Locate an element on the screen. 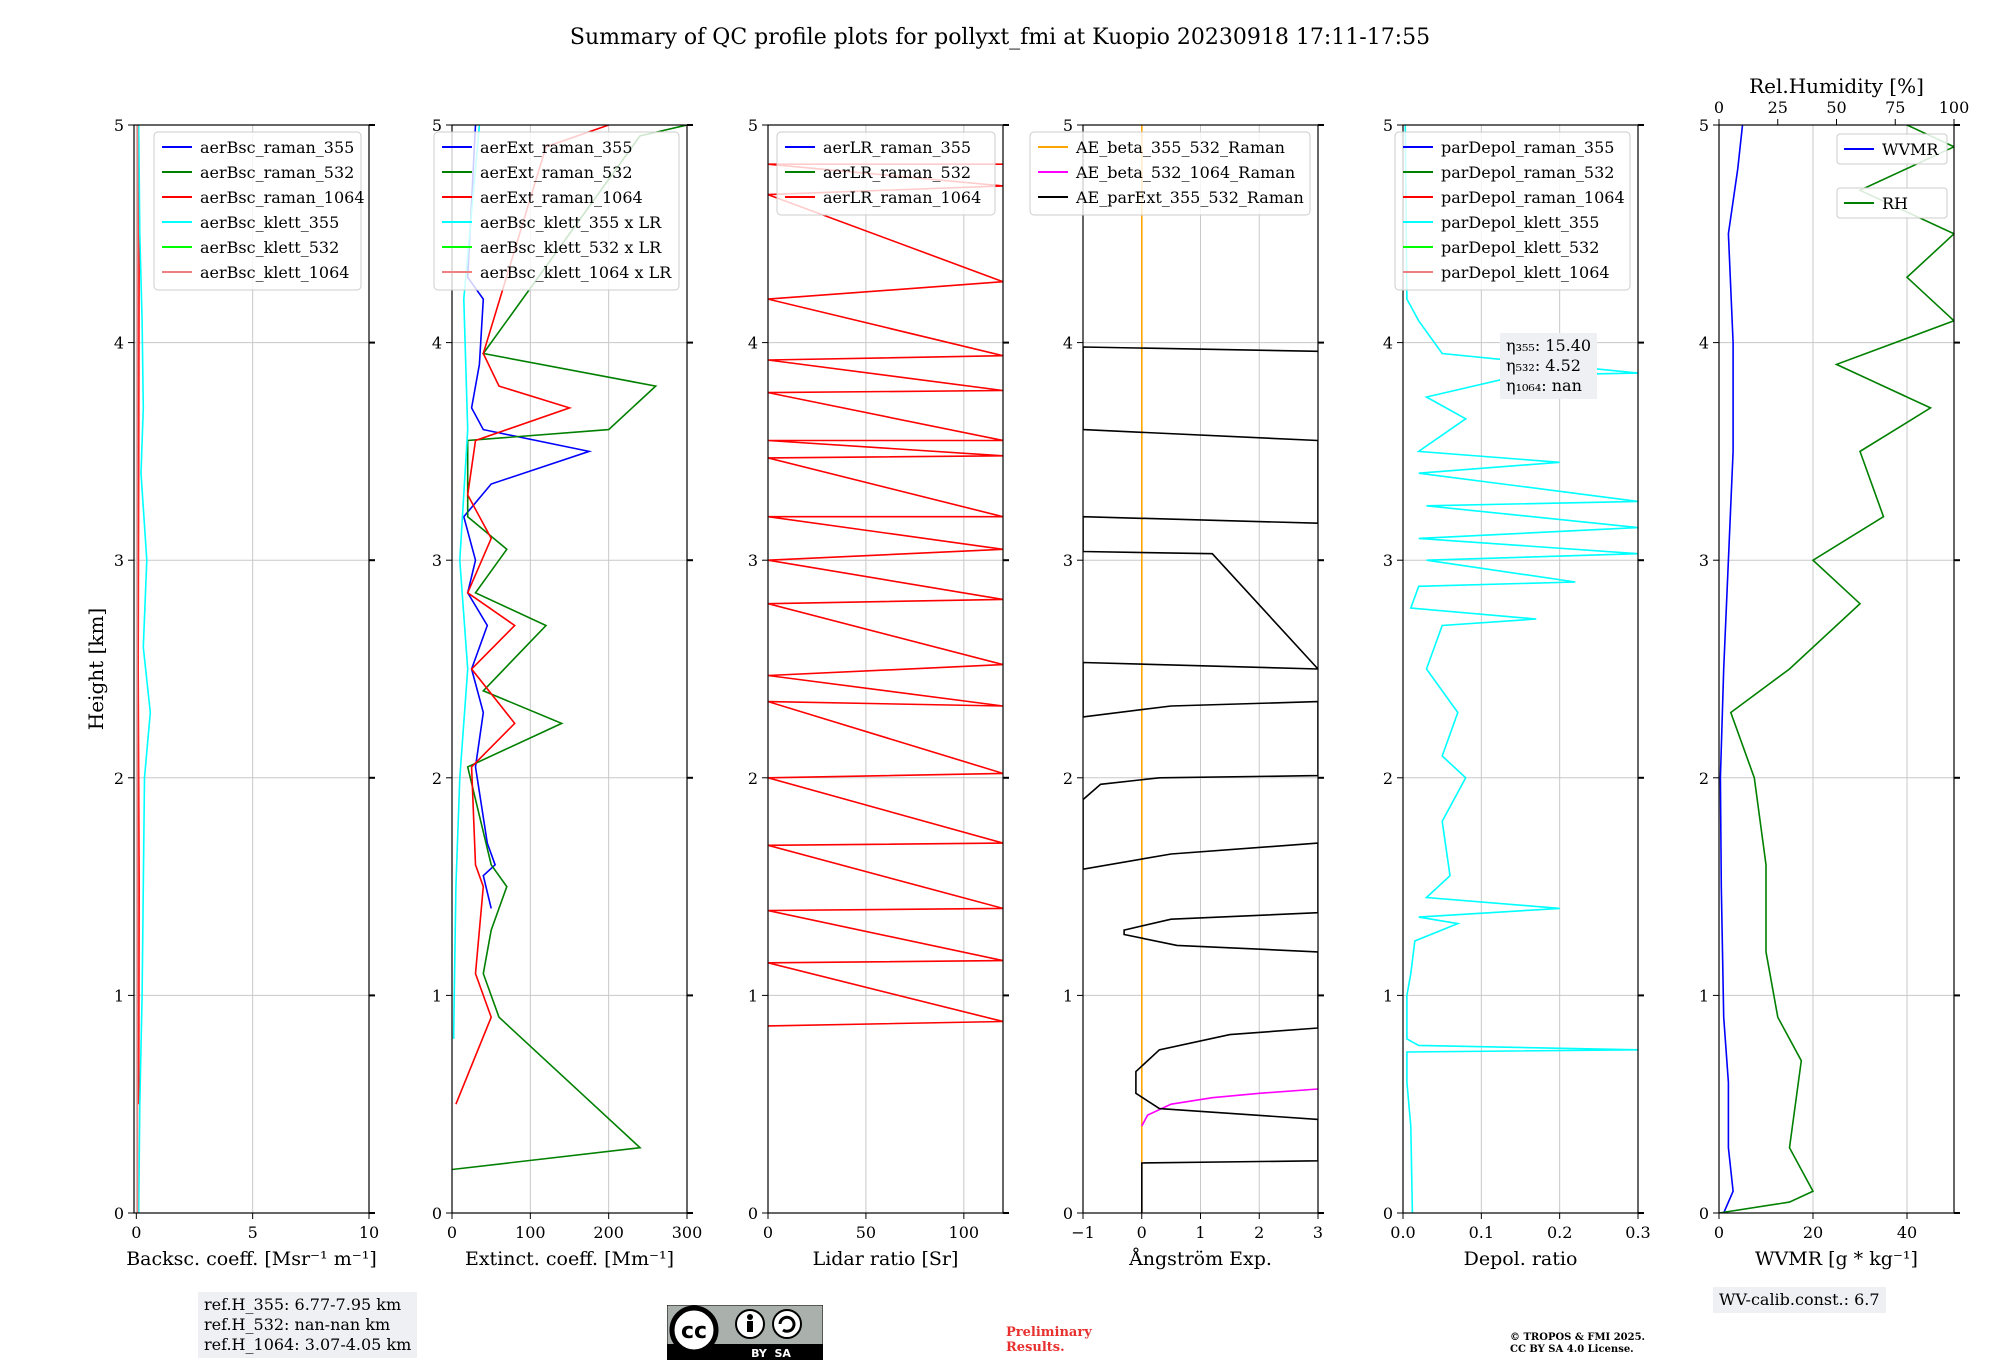 This screenshot has height=1360, width=2000. preliminary-line-2: Results. is located at coordinates (1035, 1347).